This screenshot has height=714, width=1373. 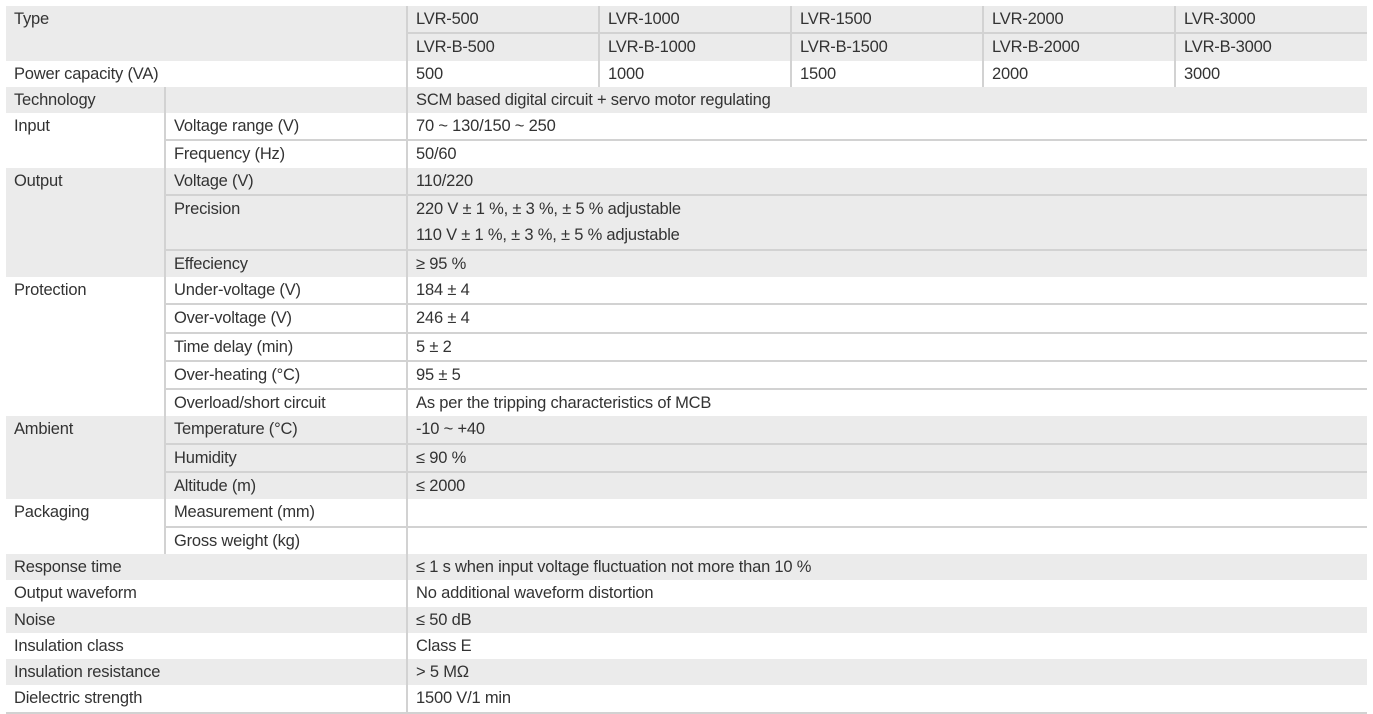 What do you see at coordinates (285, 153) in the screenshot?
I see `param-label: Frequency (Hz)` at bounding box center [285, 153].